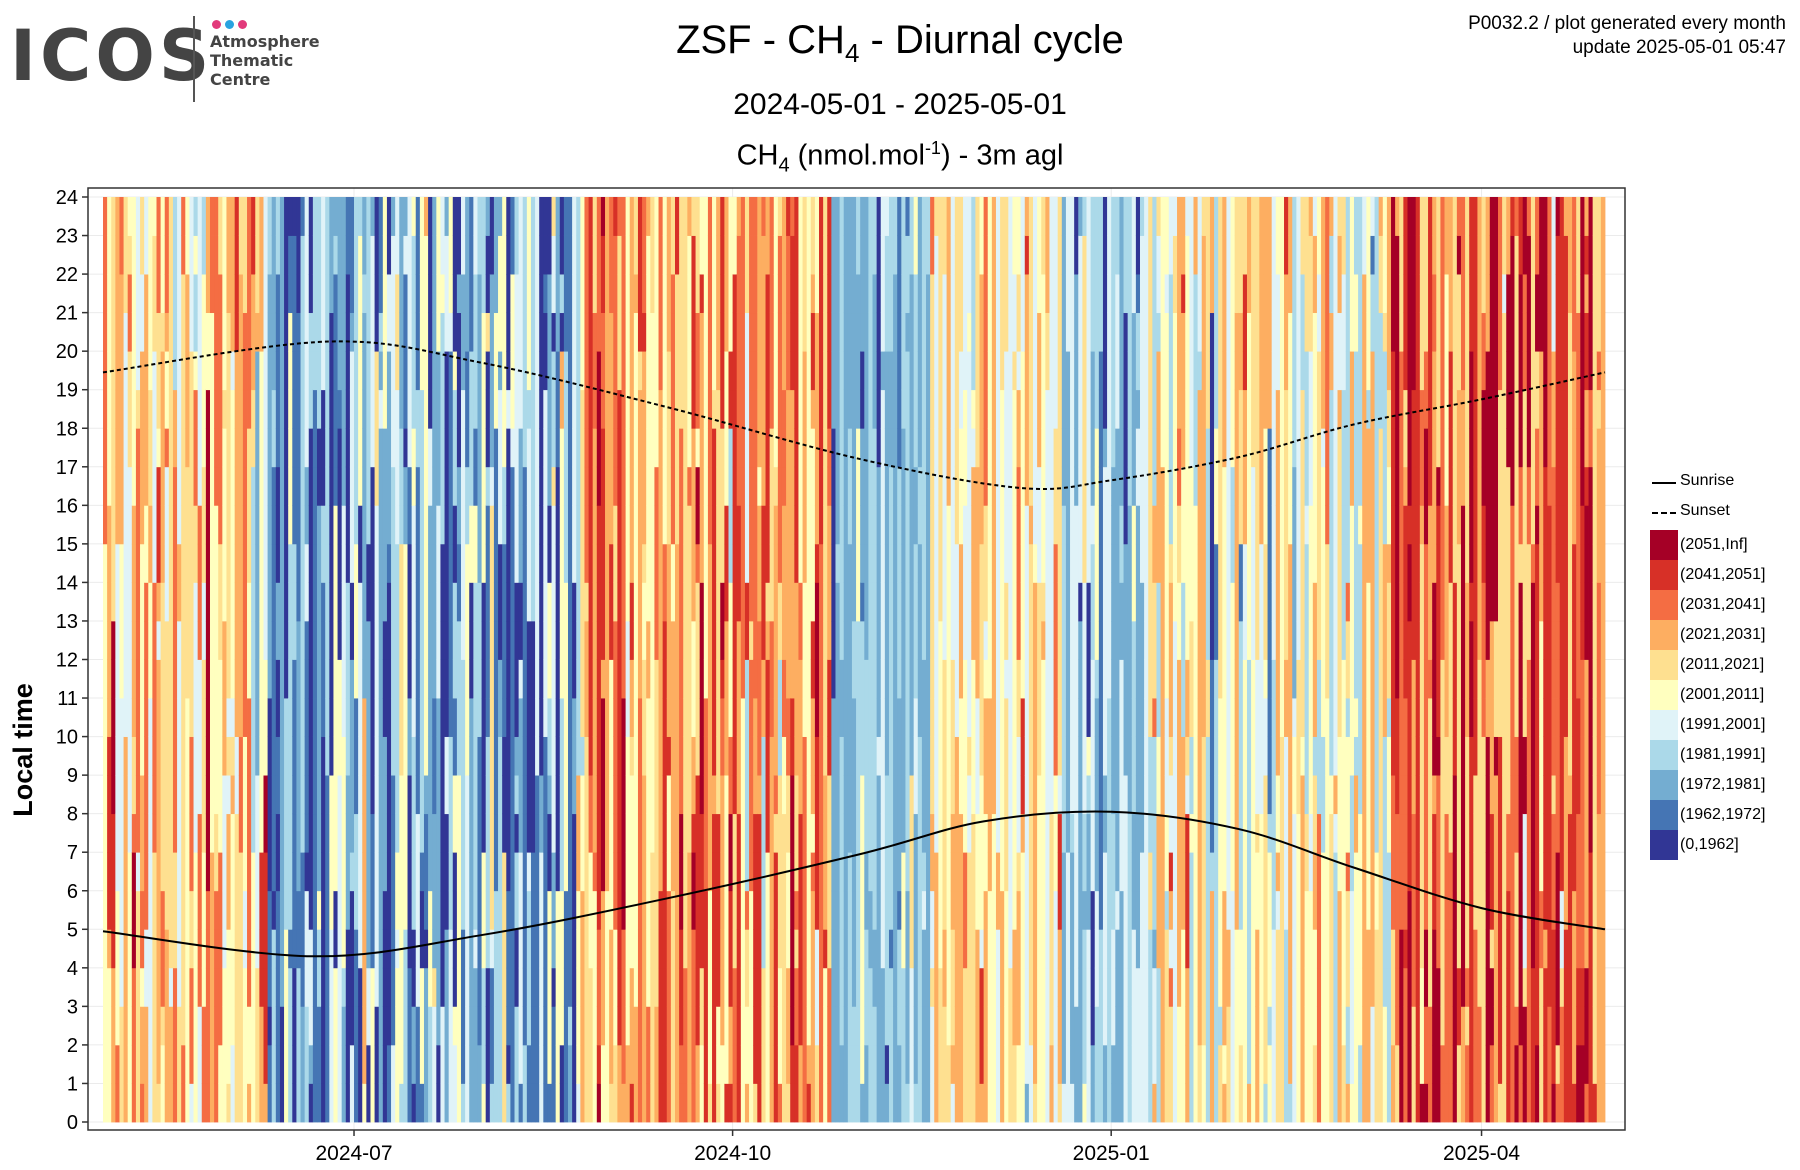  I want to click on logo-line: Thematic, so click(252, 60).